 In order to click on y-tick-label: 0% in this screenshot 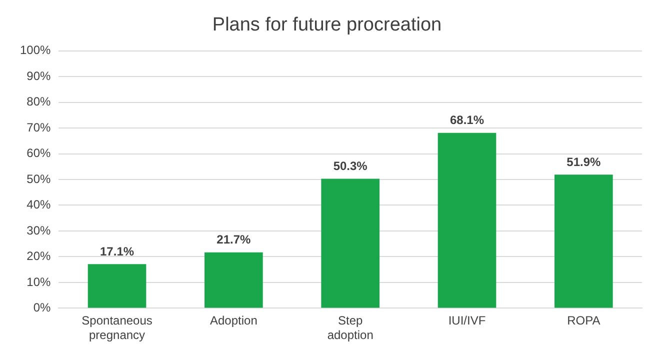, I will do `click(42, 307)`.